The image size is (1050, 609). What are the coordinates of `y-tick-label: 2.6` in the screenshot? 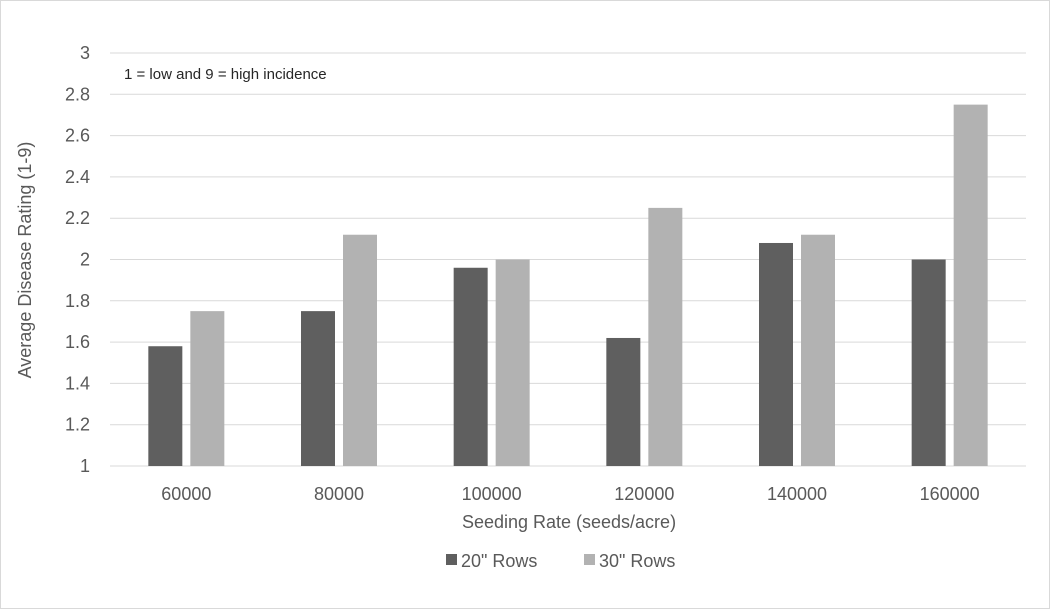 It's located at (77, 136).